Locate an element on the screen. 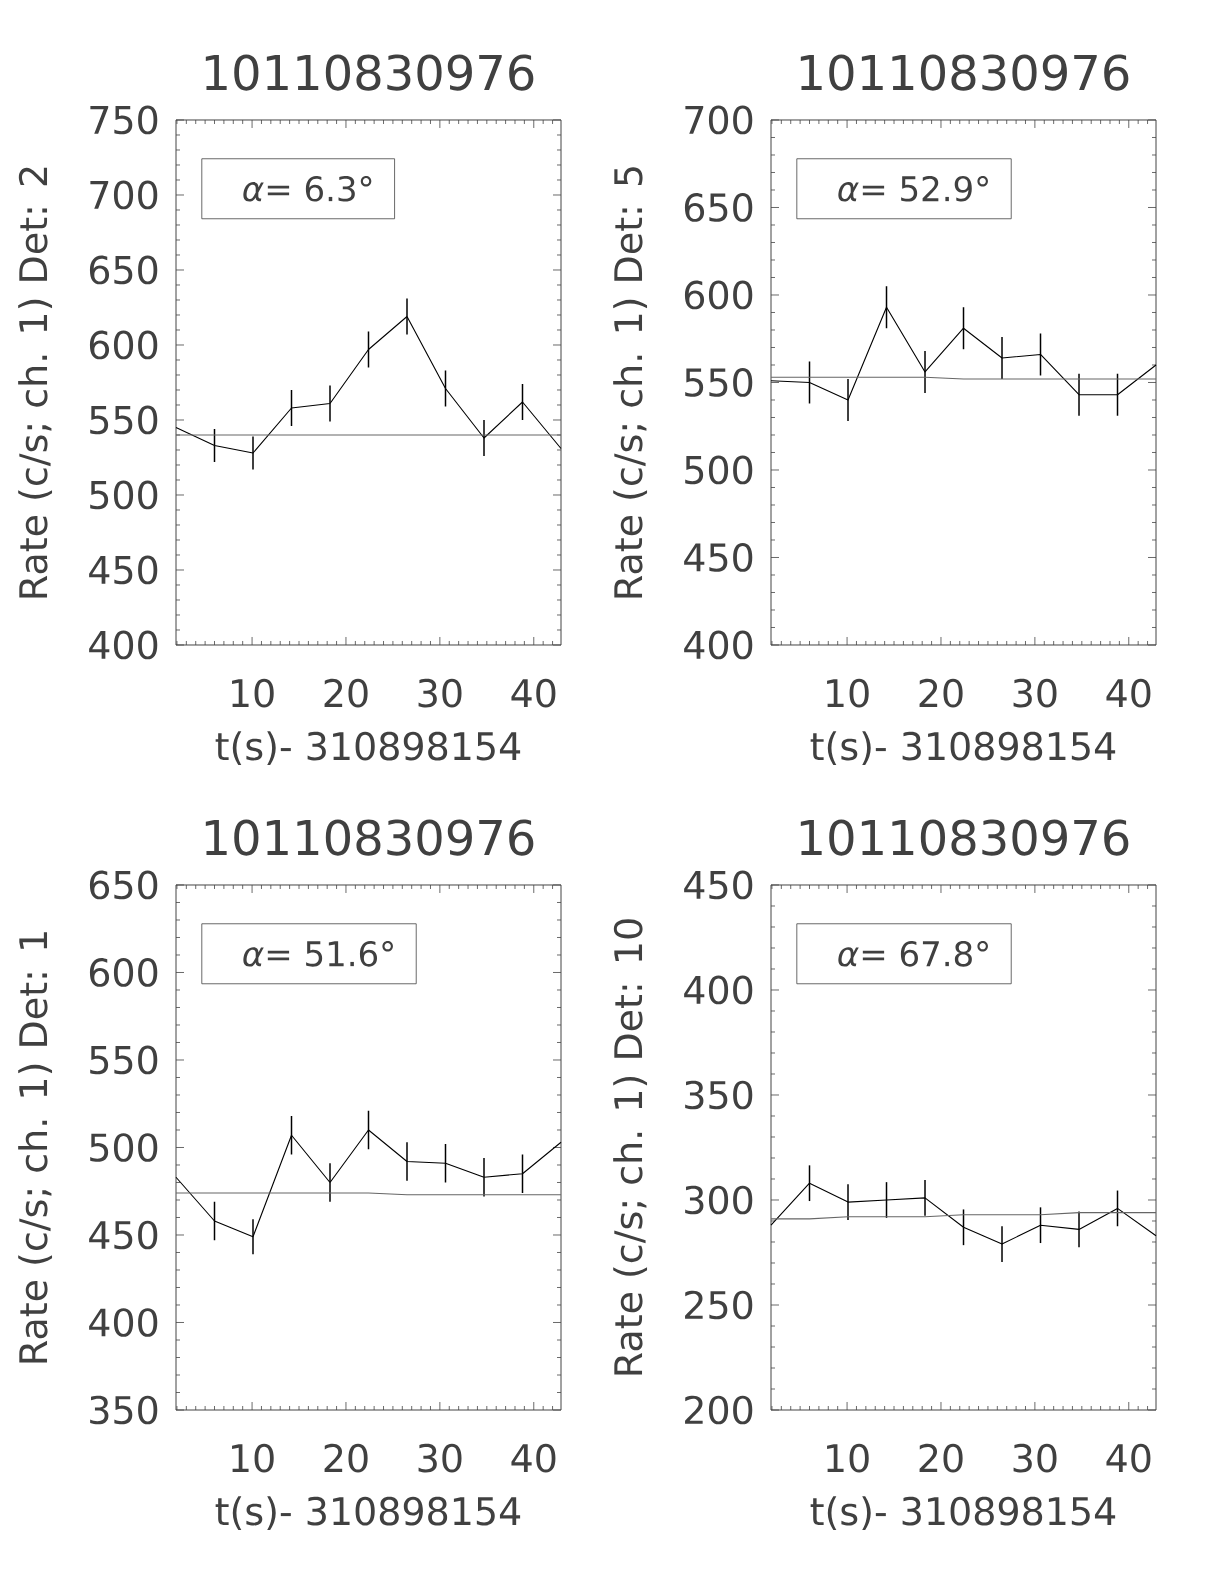 This screenshot has width=1224, height=1584. annotation: α= 6.3° is located at coordinates (307, 188).